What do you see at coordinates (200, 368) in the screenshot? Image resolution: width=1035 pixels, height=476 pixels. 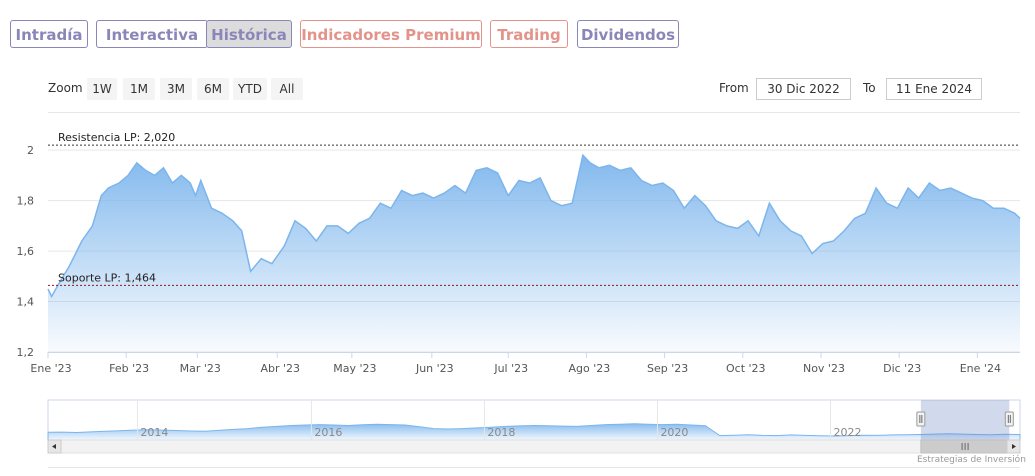 I see `x-tick-label: Mar '23` at bounding box center [200, 368].